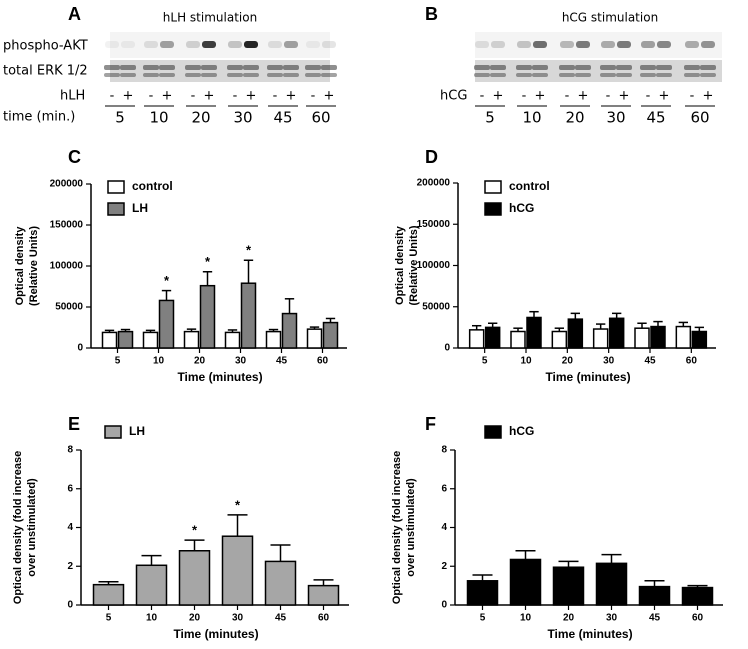 This screenshot has height=649, width=748. Describe the element at coordinates (45, 46) in the screenshot. I see `row-label: phospho-AKT` at that location.